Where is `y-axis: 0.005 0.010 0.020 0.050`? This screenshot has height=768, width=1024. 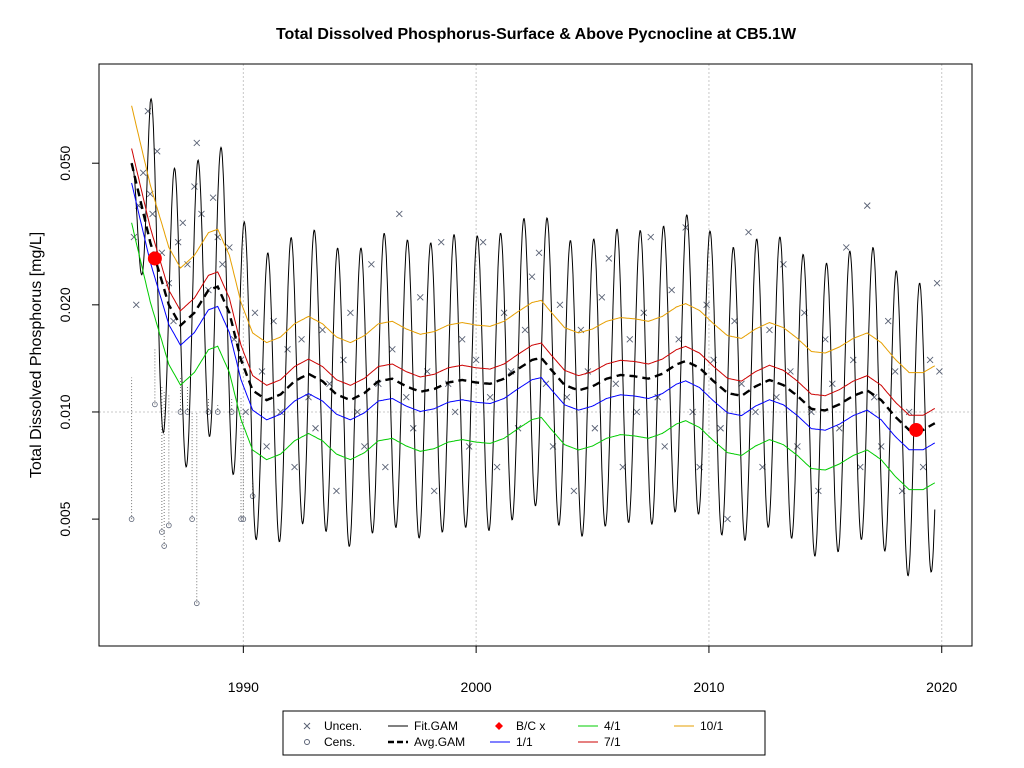 y-axis: 0.005 0.010 0.020 0.050 is located at coordinates (78, 341).